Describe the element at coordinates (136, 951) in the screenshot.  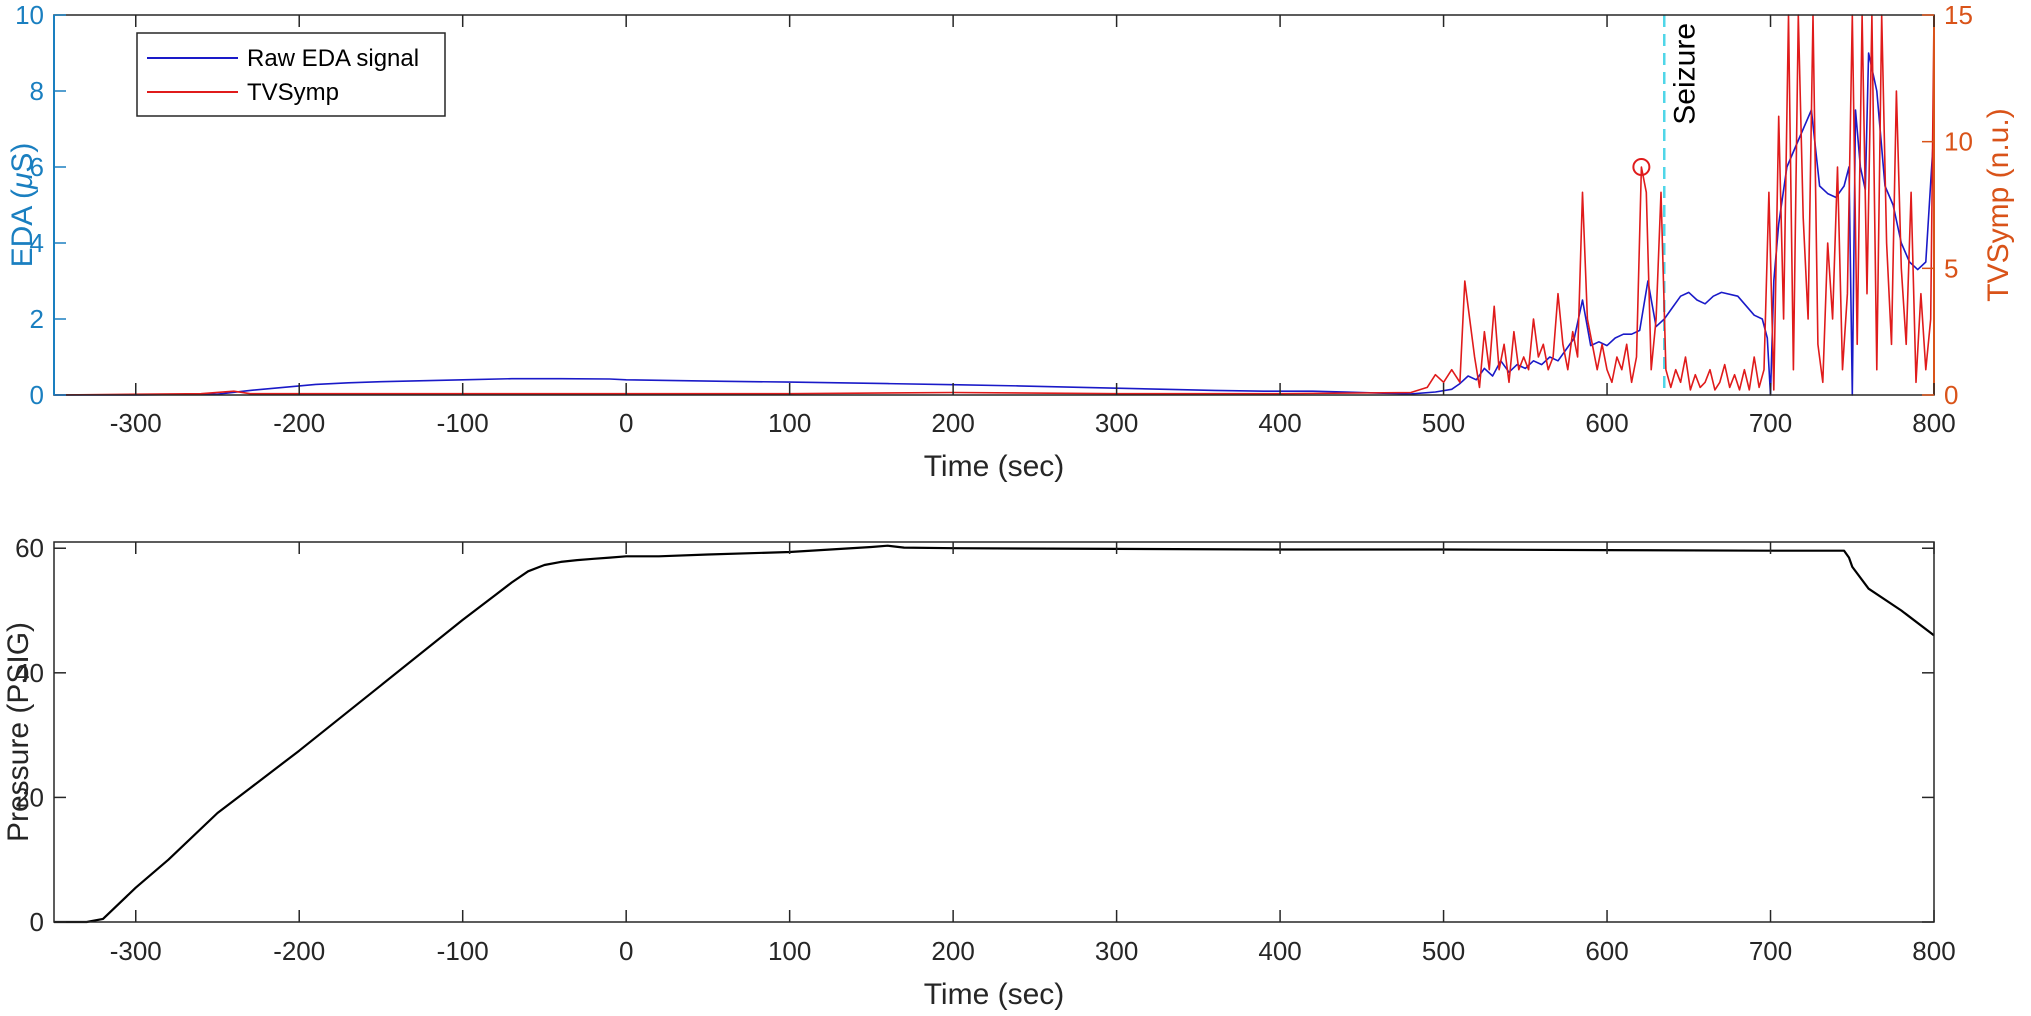
I see `bottom-x-tick-label-0: -300` at that location.